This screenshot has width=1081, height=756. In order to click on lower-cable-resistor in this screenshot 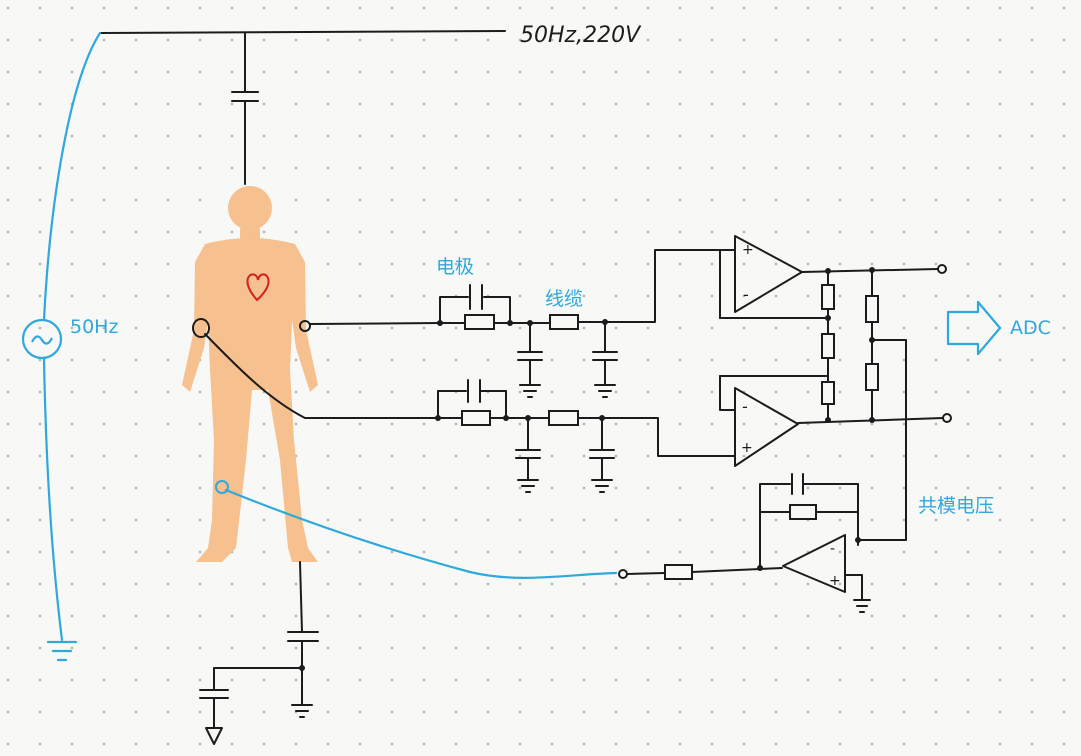, I will do `click(563, 418)`.